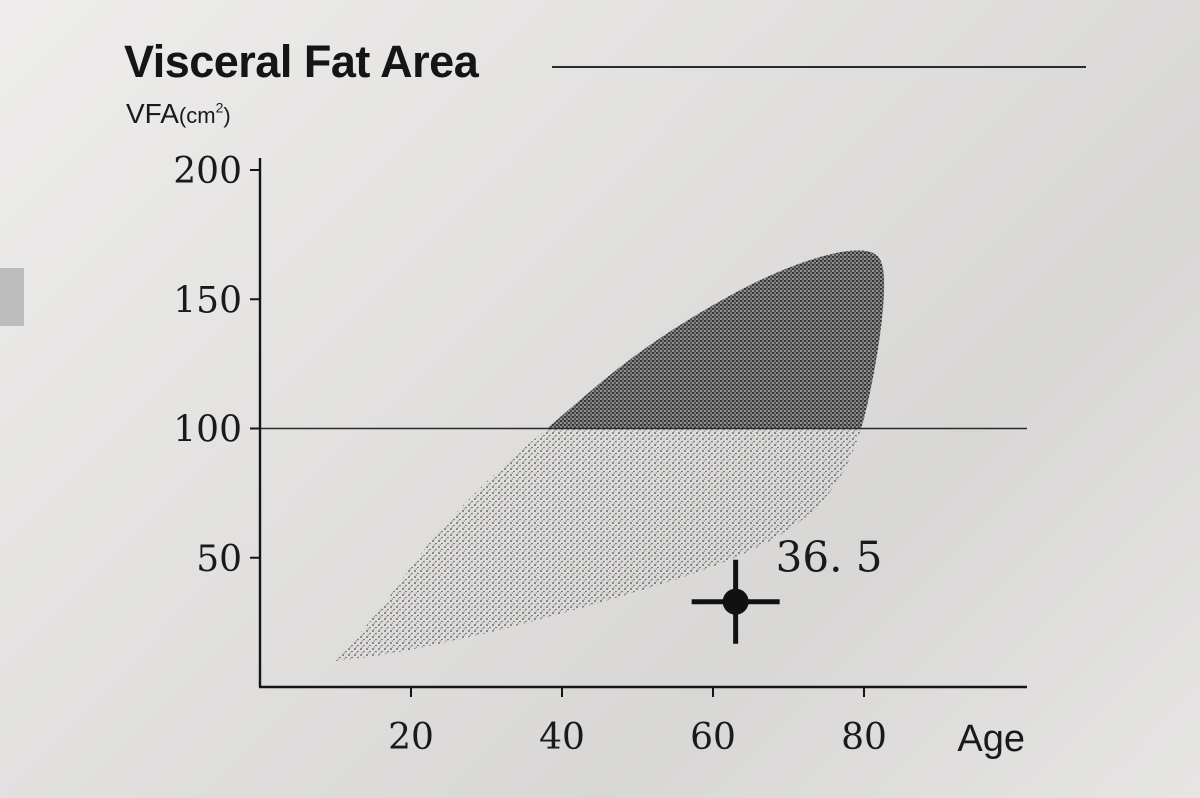  I want to click on region-above-reference, so click(715, 339).